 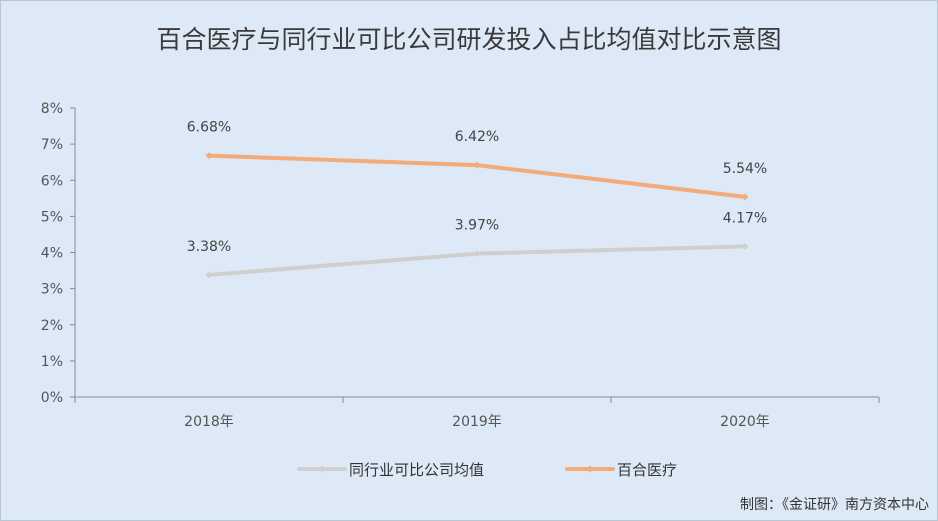 I want to click on y-tick-label: 1%, so click(x=52, y=362).